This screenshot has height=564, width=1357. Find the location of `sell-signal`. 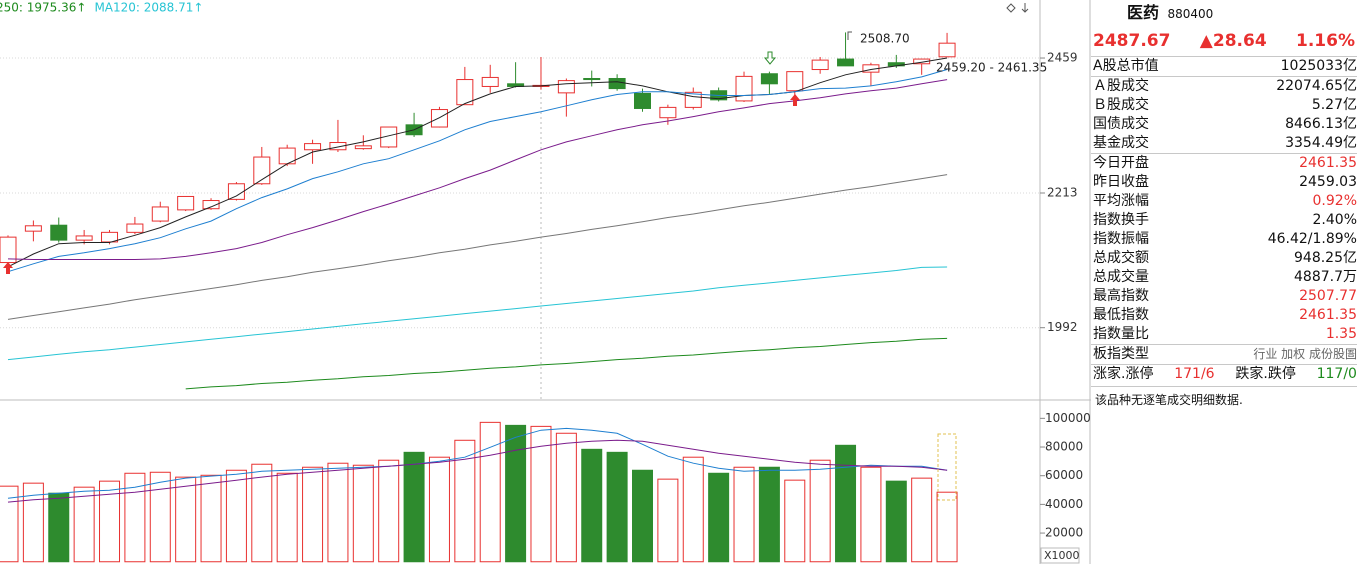

sell-signal is located at coordinates (770, 58).